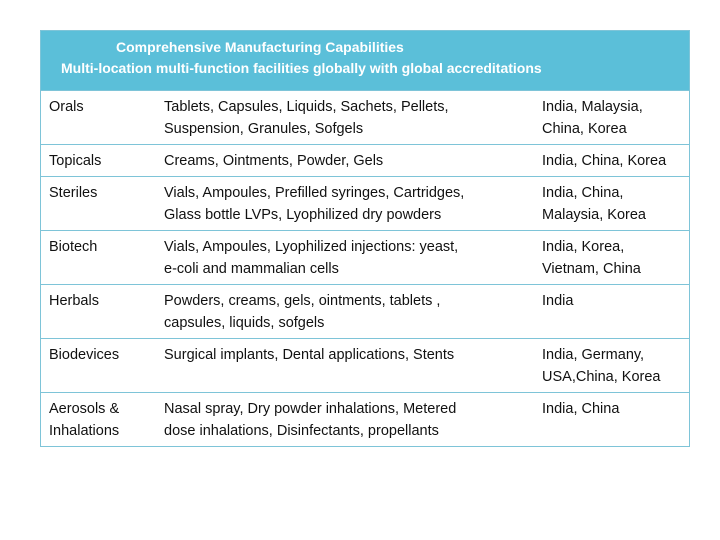 The width and height of the screenshot is (720, 540). Describe the element at coordinates (601, 366) in the screenshot. I see `locations-cell: India, Germany, USA,China, Korea` at that location.